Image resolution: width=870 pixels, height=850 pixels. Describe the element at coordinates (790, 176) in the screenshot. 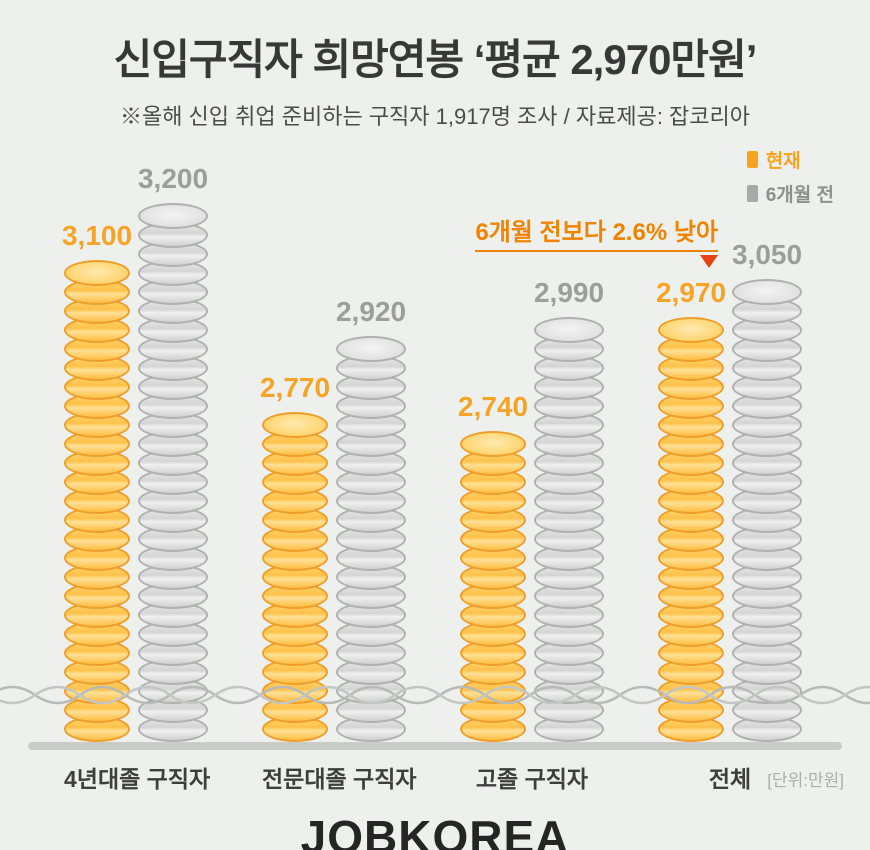

I see `legend: 현재 6개월 전` at that location.